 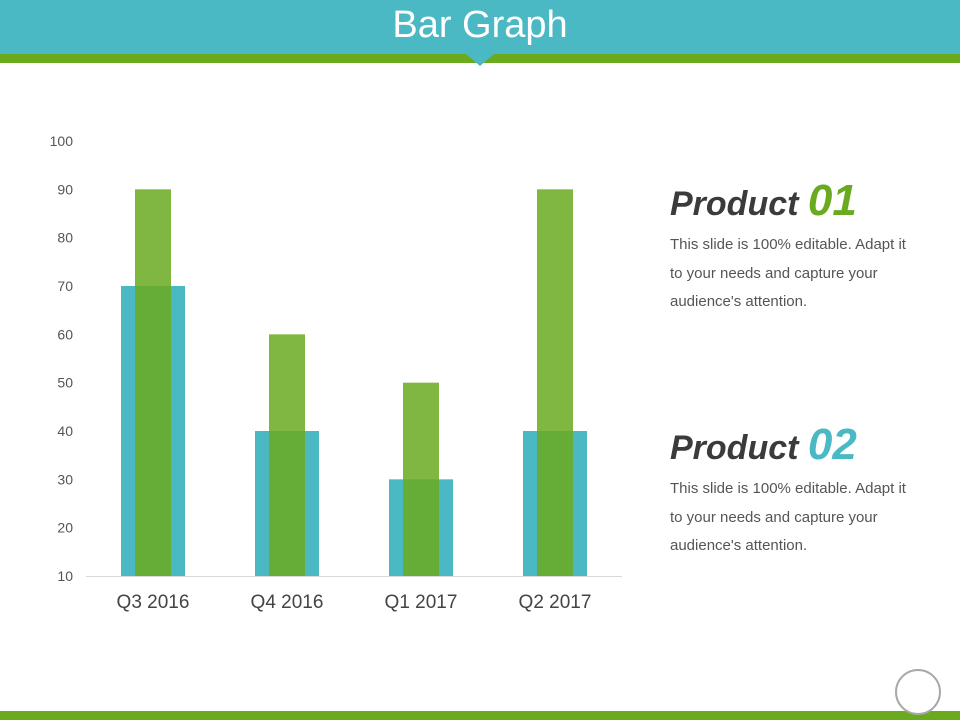 I want to click on y-tick-label: 80, so click(x=65, y=238).